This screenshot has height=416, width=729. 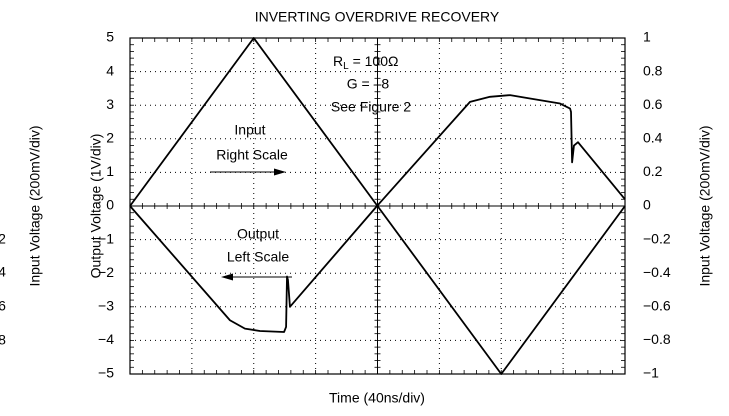 What do you see at coordinates (377, 17) in the screenshot?
I see `chart-title: INVERTING OVERDRIVE RECOVERY` at bounding box center [377, 17].